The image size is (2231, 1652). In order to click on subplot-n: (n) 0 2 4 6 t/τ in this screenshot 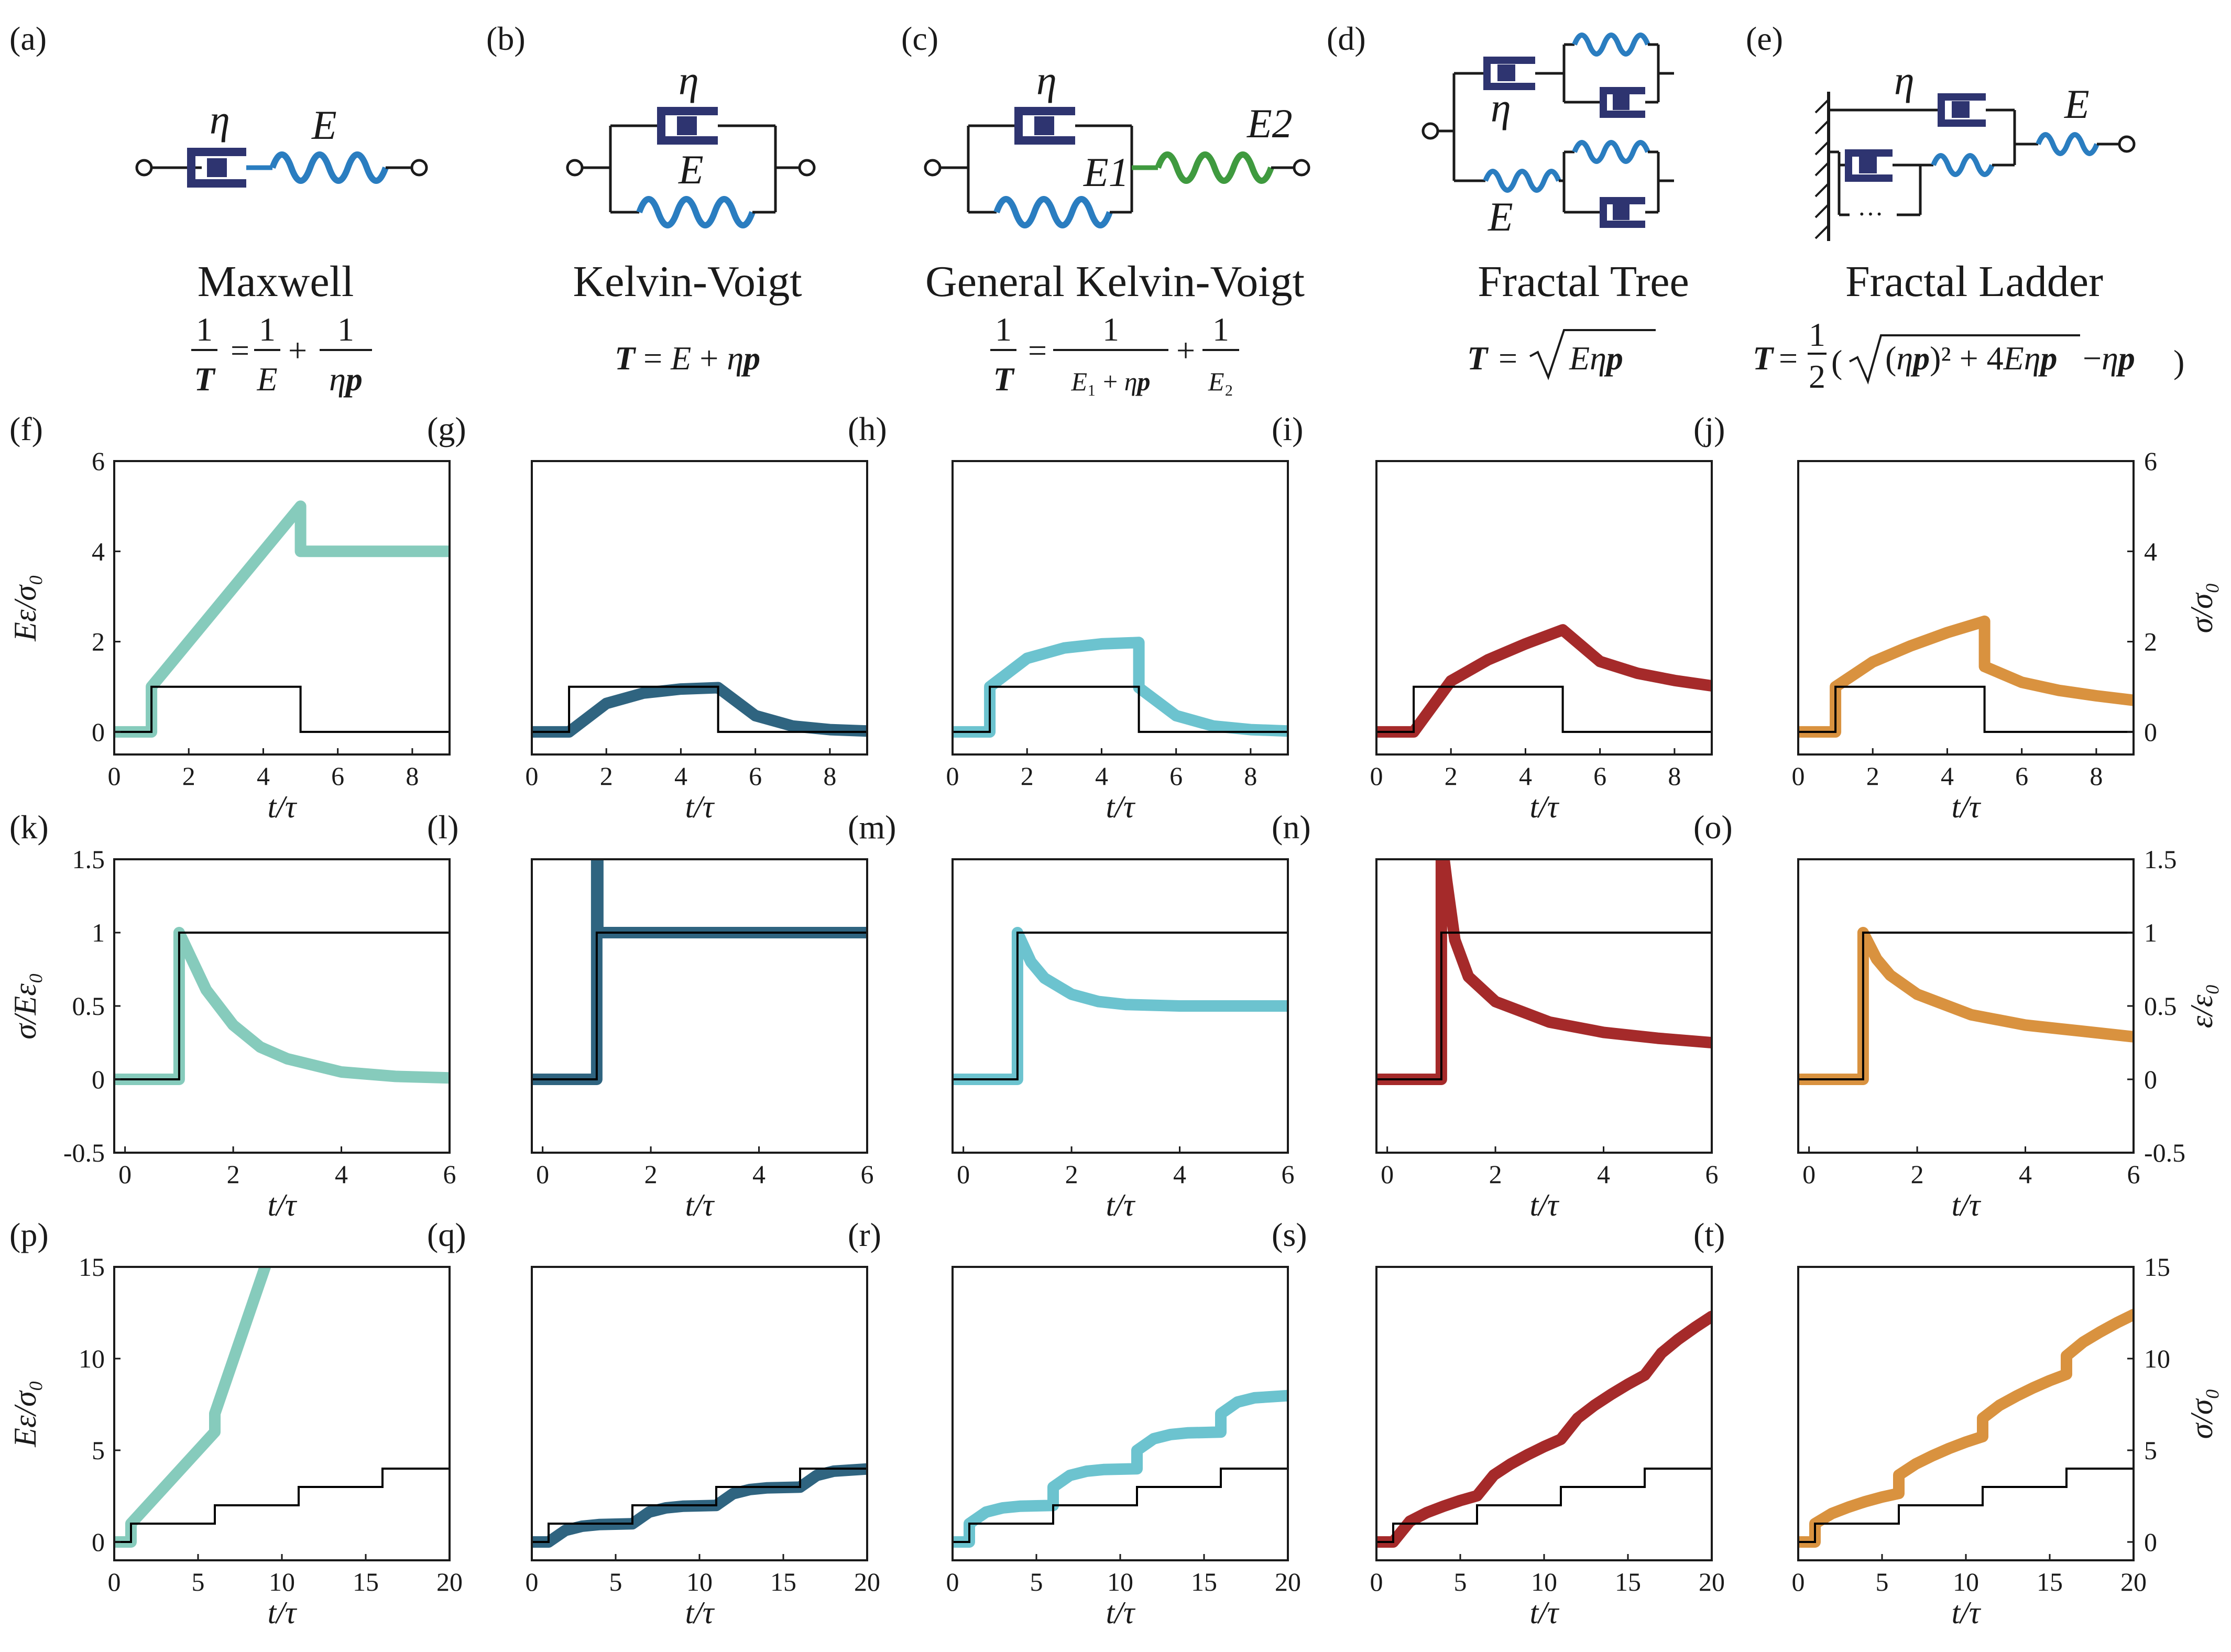, I will do `click(1495, 1015)`.